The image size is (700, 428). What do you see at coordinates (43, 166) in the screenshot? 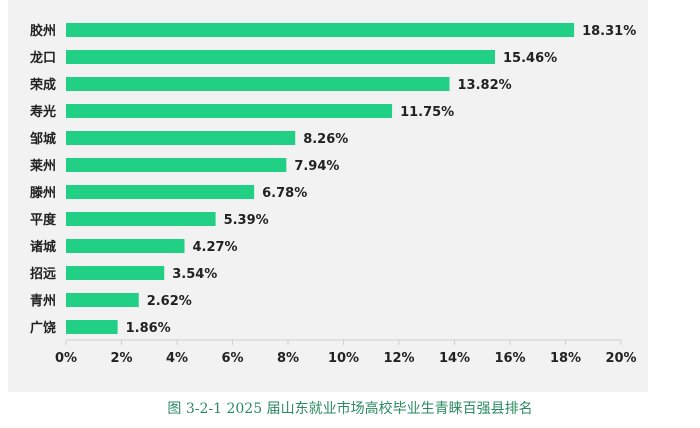
I see `category-label: 莱州` at bounding box center [43, 166].